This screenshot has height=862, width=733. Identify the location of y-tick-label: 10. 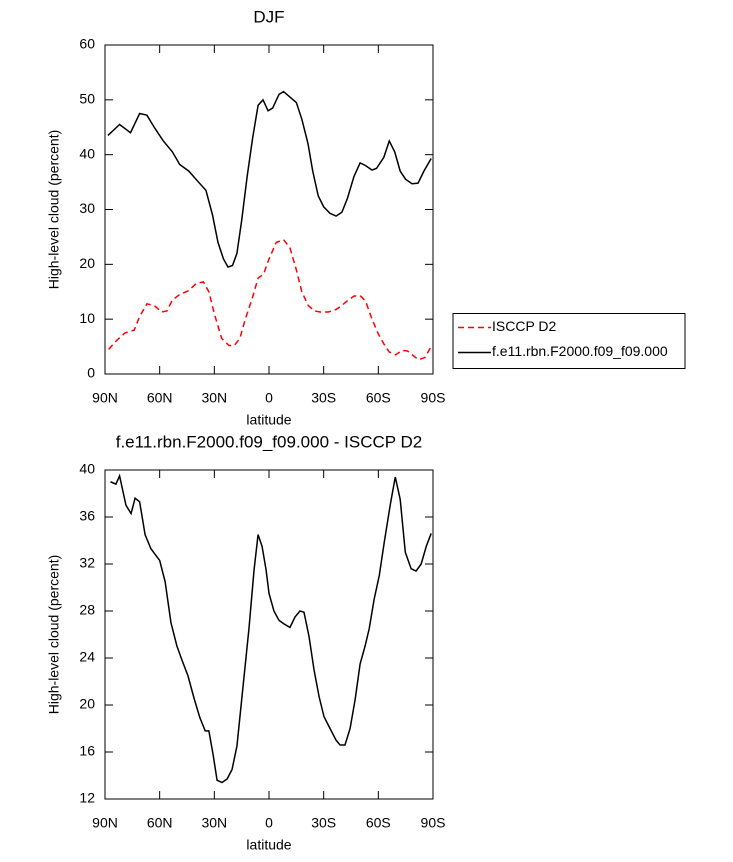
(87, 318).